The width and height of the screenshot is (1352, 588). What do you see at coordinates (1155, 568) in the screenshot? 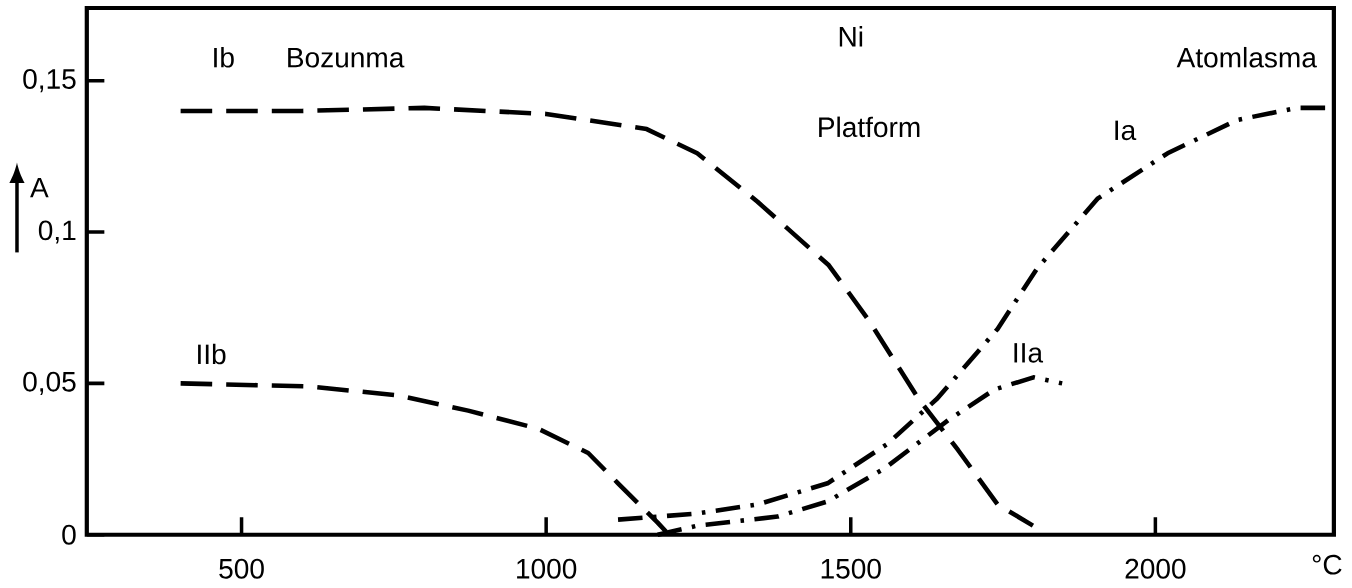
I see `x-tick-label: 2000` at bounding box center [1155, 568].